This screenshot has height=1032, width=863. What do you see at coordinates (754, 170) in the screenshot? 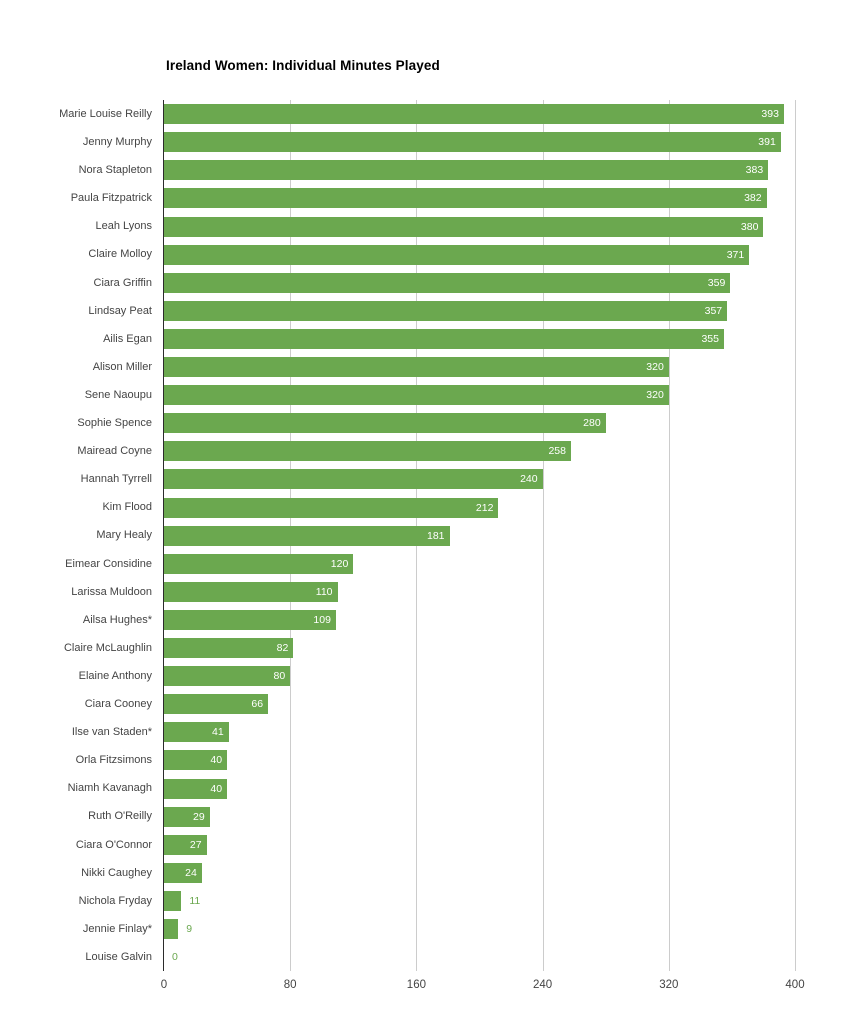
I see `bar-value-label: 383` at bounding box center [754, 170].